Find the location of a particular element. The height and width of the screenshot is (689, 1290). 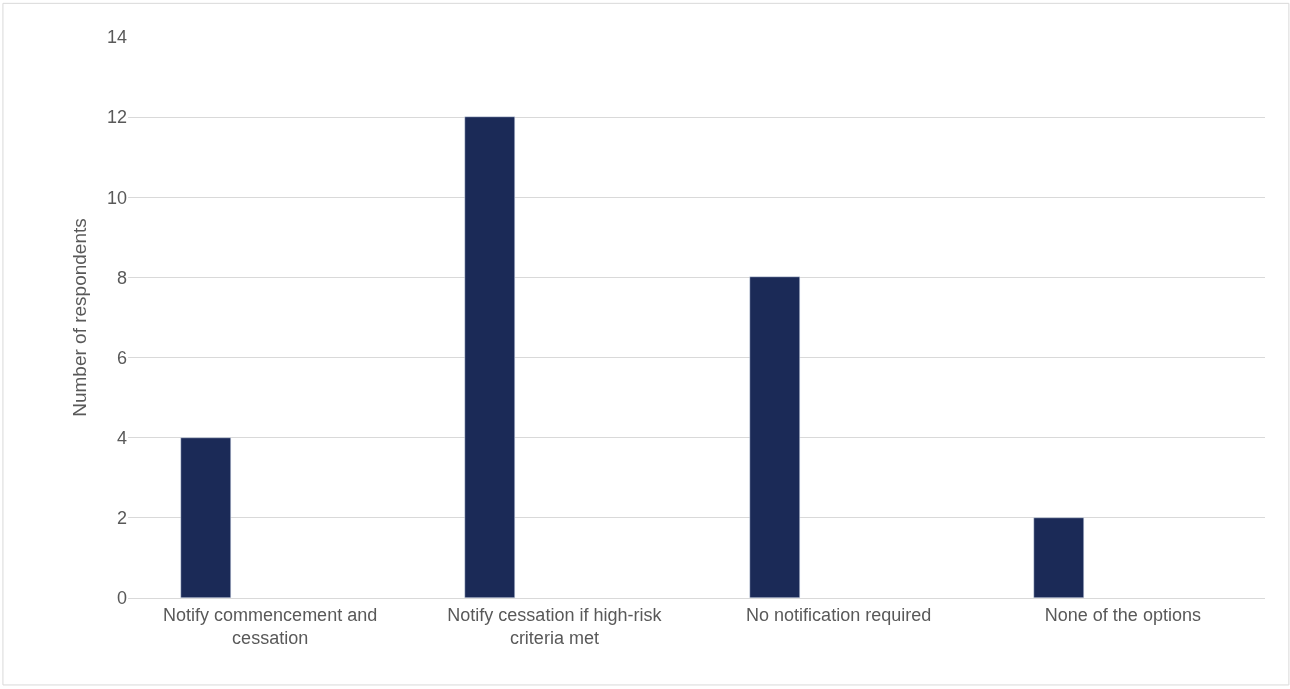

y-tick-label: 12 is located at coordinates (116, 117).